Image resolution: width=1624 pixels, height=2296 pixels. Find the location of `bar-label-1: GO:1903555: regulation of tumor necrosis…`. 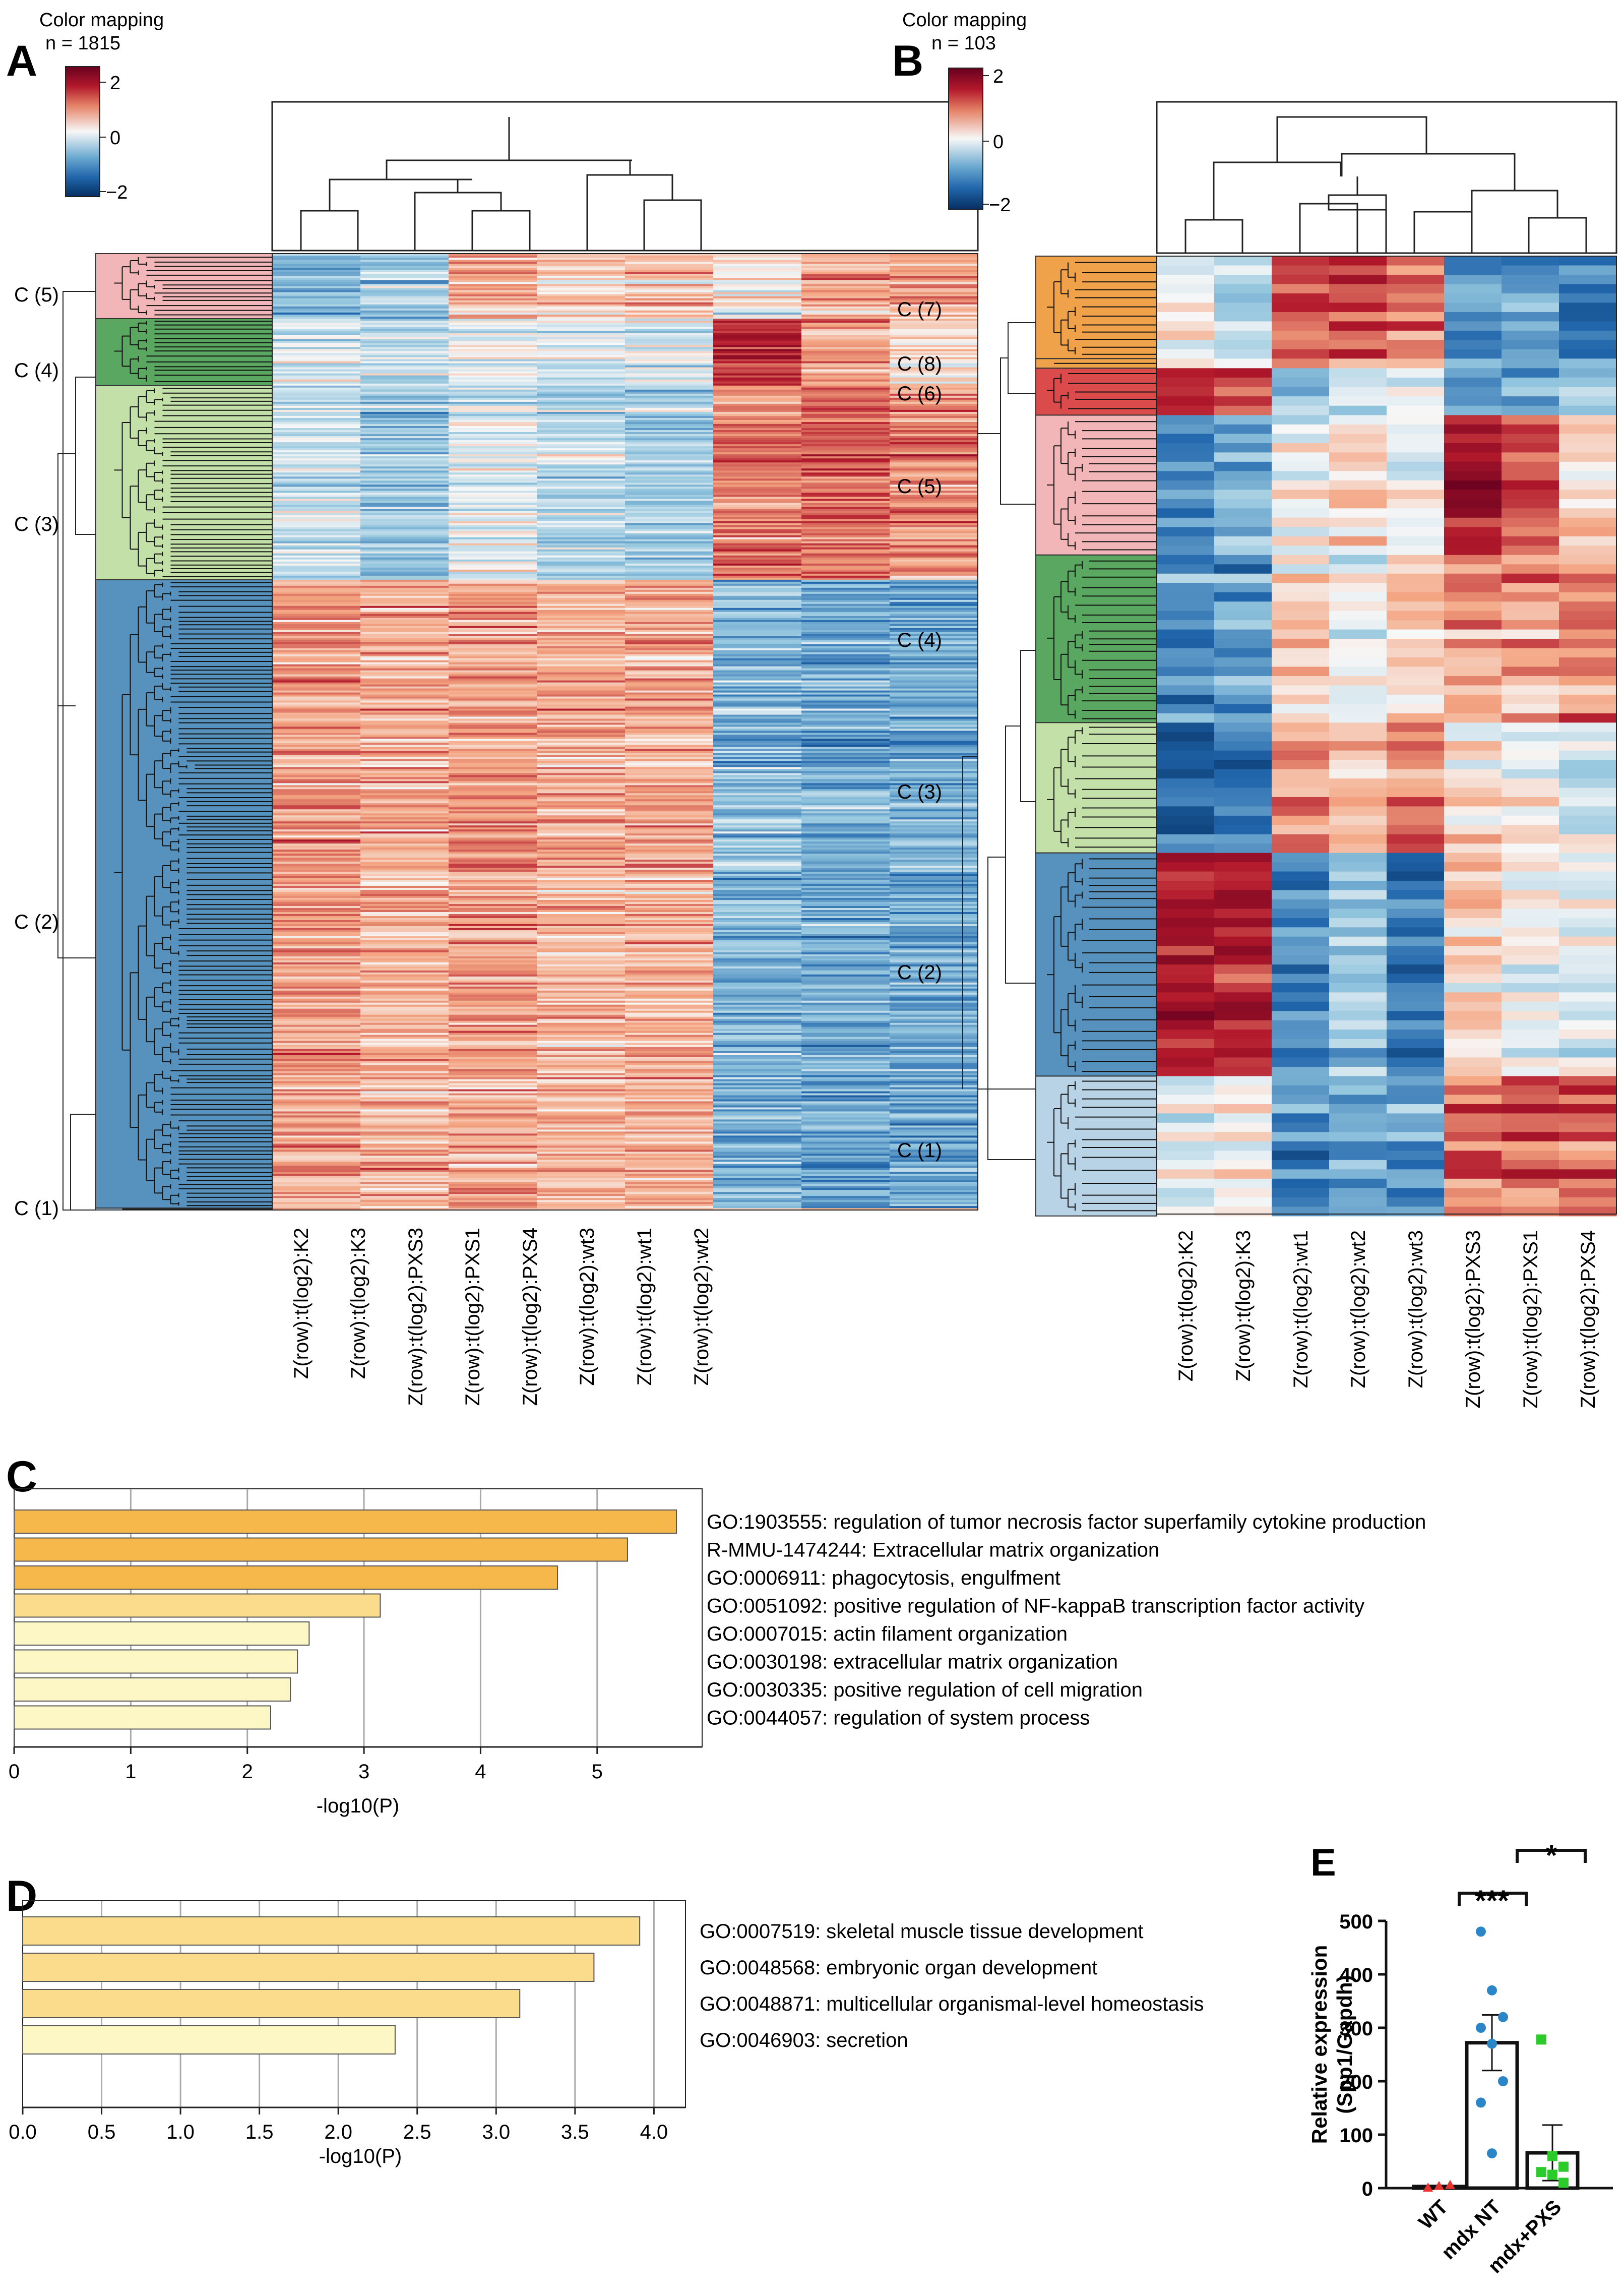

bar-label-1: GO:1903555: regulation of tumor necrosis… is located at coordinates (1066, 1522).